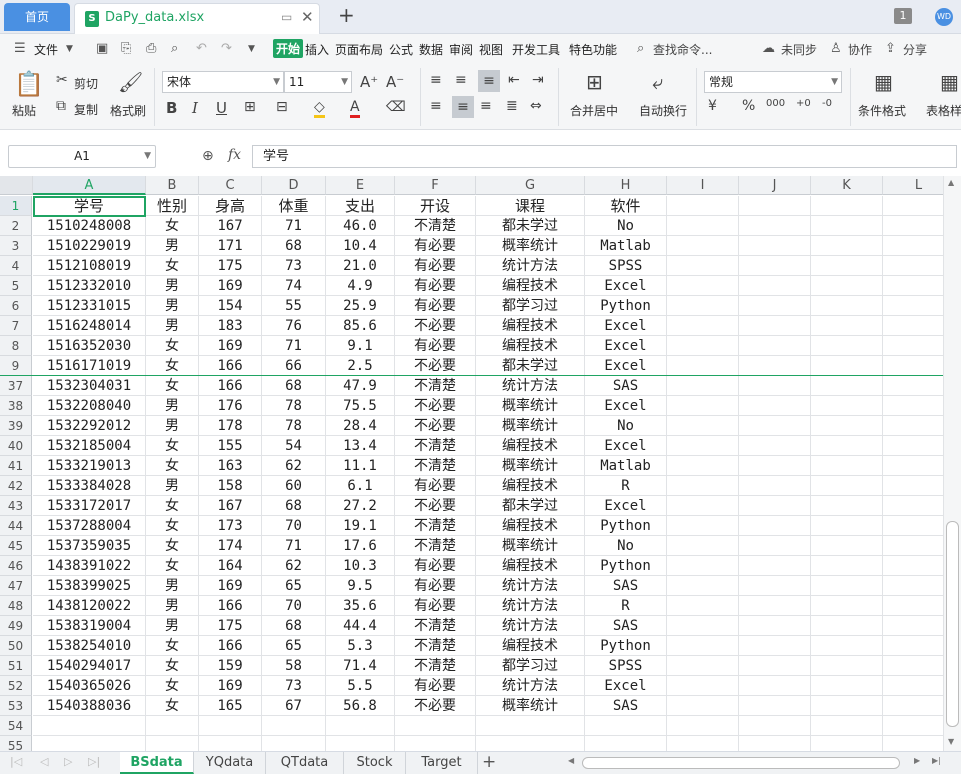 This screenshot has width=961, height=774. Describe the element at coordinates (16, 666) in the screenshot. I see `row-header: 51` at that location.